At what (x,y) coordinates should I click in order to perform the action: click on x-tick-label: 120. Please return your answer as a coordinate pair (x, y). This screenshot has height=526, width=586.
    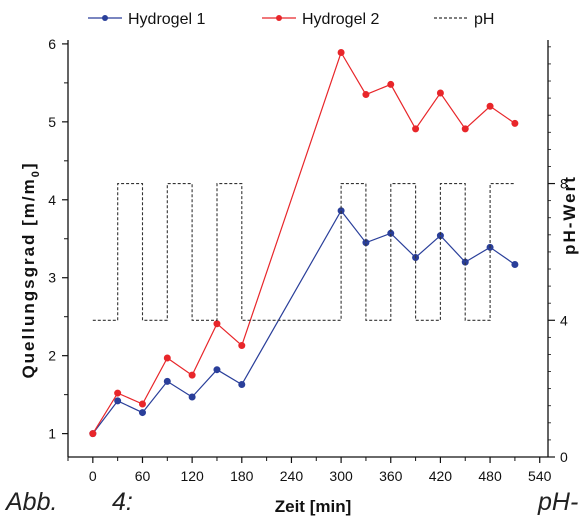
    Looking at the image, I should click on (192, 476).